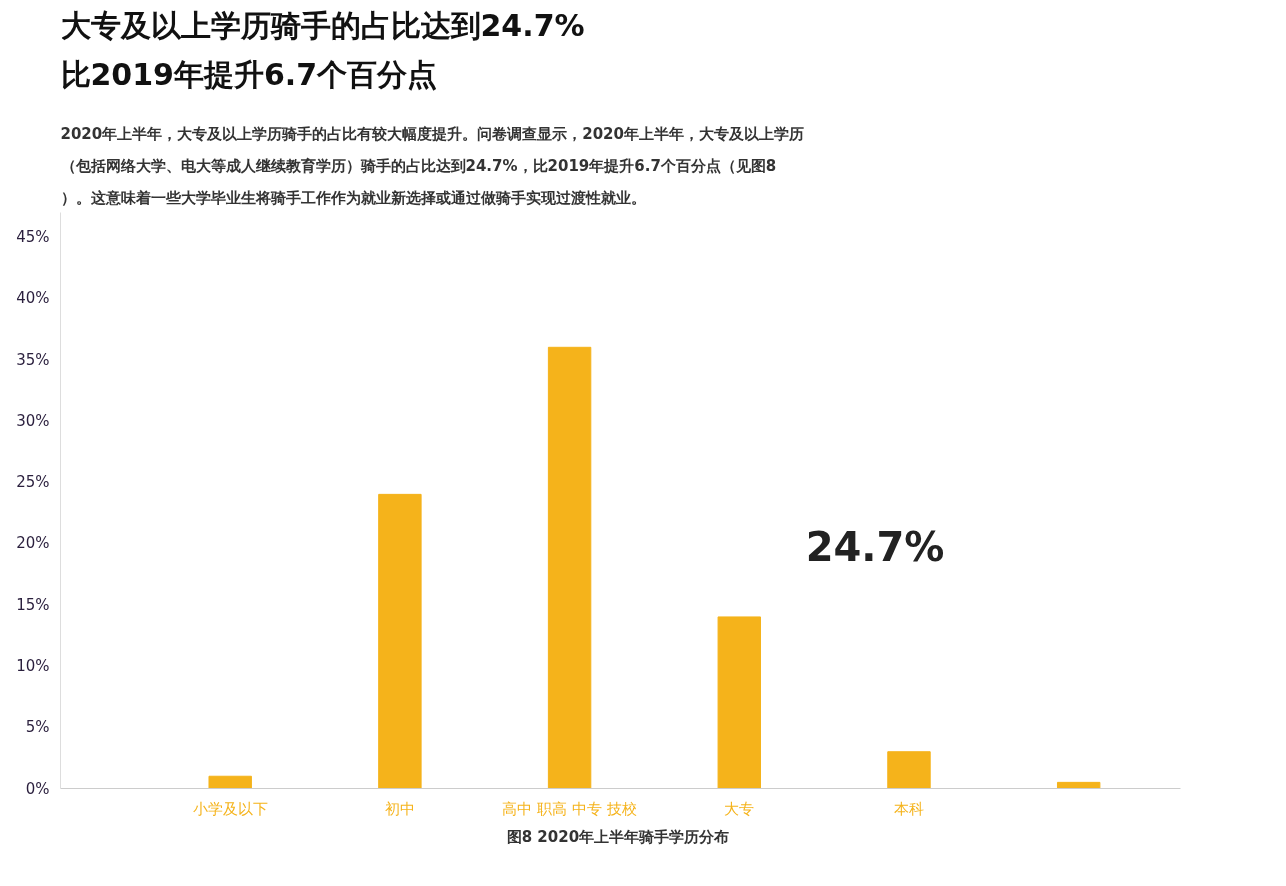 Image resolution: width=1286 pixels, height=886 pixels. What do you see at coordinates (322, 49) in the screenshot?
I see `chart-title: 大专及以上学历骑手的占比达到24.7% 比2019年提升6.7个百分点` at bounding box center [322, 49].